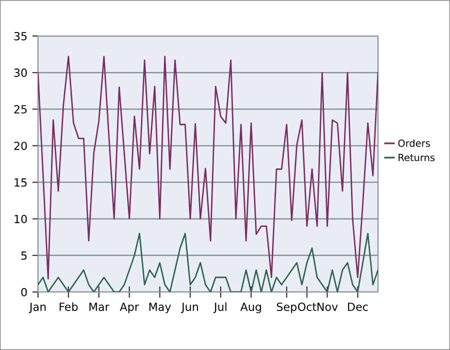 This screenshot has width=450, height=350. What do you see at coordinates (20, 72) in the screenshot?
I see `y-tick-label: 30` at bounding box center [20, 72].